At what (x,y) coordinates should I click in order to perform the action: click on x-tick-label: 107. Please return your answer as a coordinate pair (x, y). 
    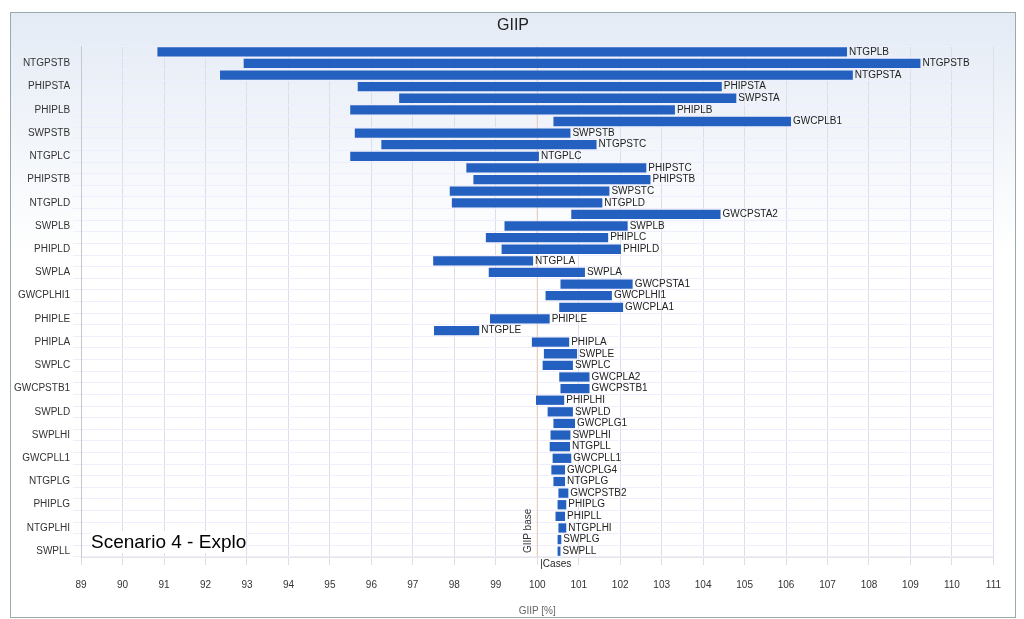
    Looking at the image, I should click on (828, 584).